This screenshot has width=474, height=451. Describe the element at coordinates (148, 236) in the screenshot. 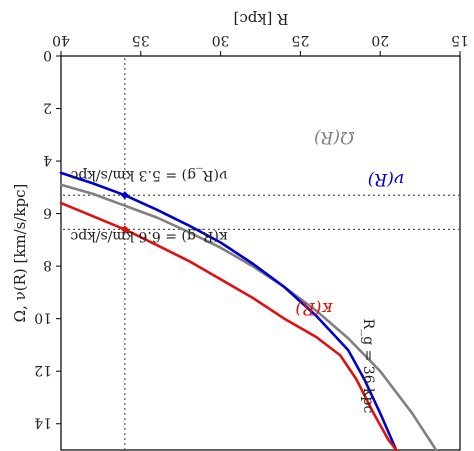

I see `kappa-rg-annotation: κ(R_g) = 6.6 km/s/kpc` at that location.